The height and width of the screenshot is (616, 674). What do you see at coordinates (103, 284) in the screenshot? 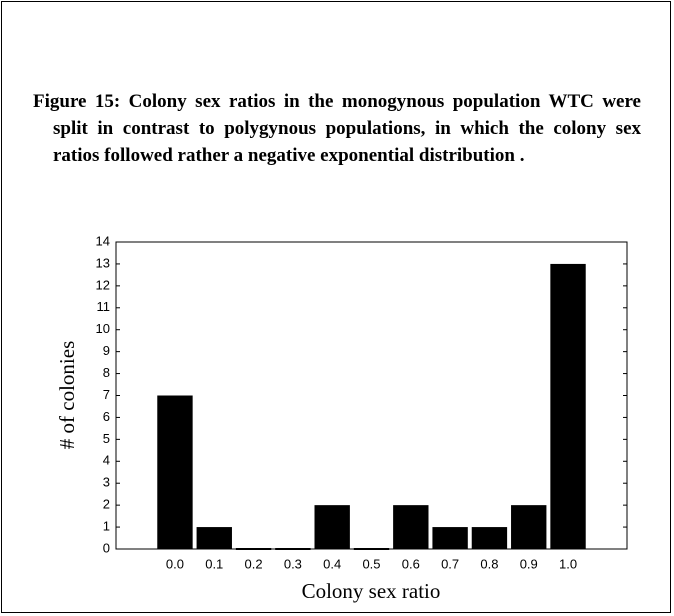
I see `y-tick-label: 12` at bounding box center [103, 284].